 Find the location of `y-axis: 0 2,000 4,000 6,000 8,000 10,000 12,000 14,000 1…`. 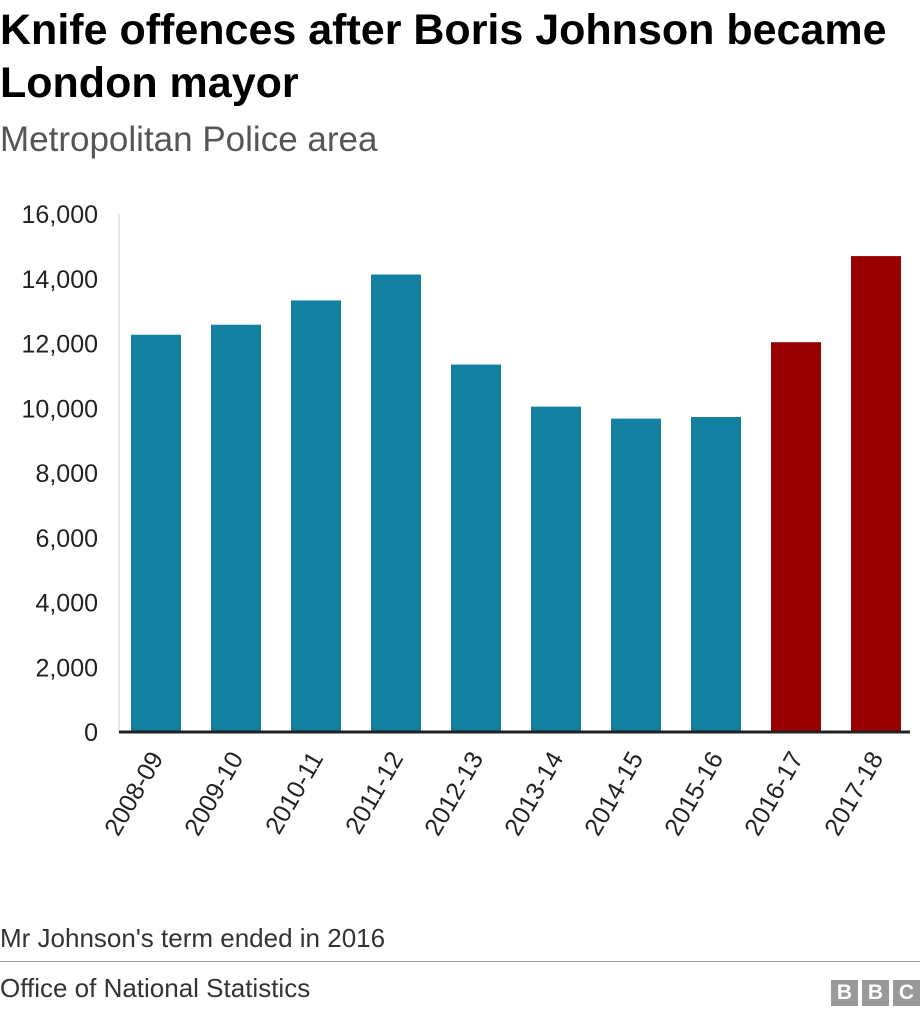

y-axis: 0 2,000 4,000 6,000 8,000 10,000 12,000 14,000 1… is located at coordinates (71, 474).